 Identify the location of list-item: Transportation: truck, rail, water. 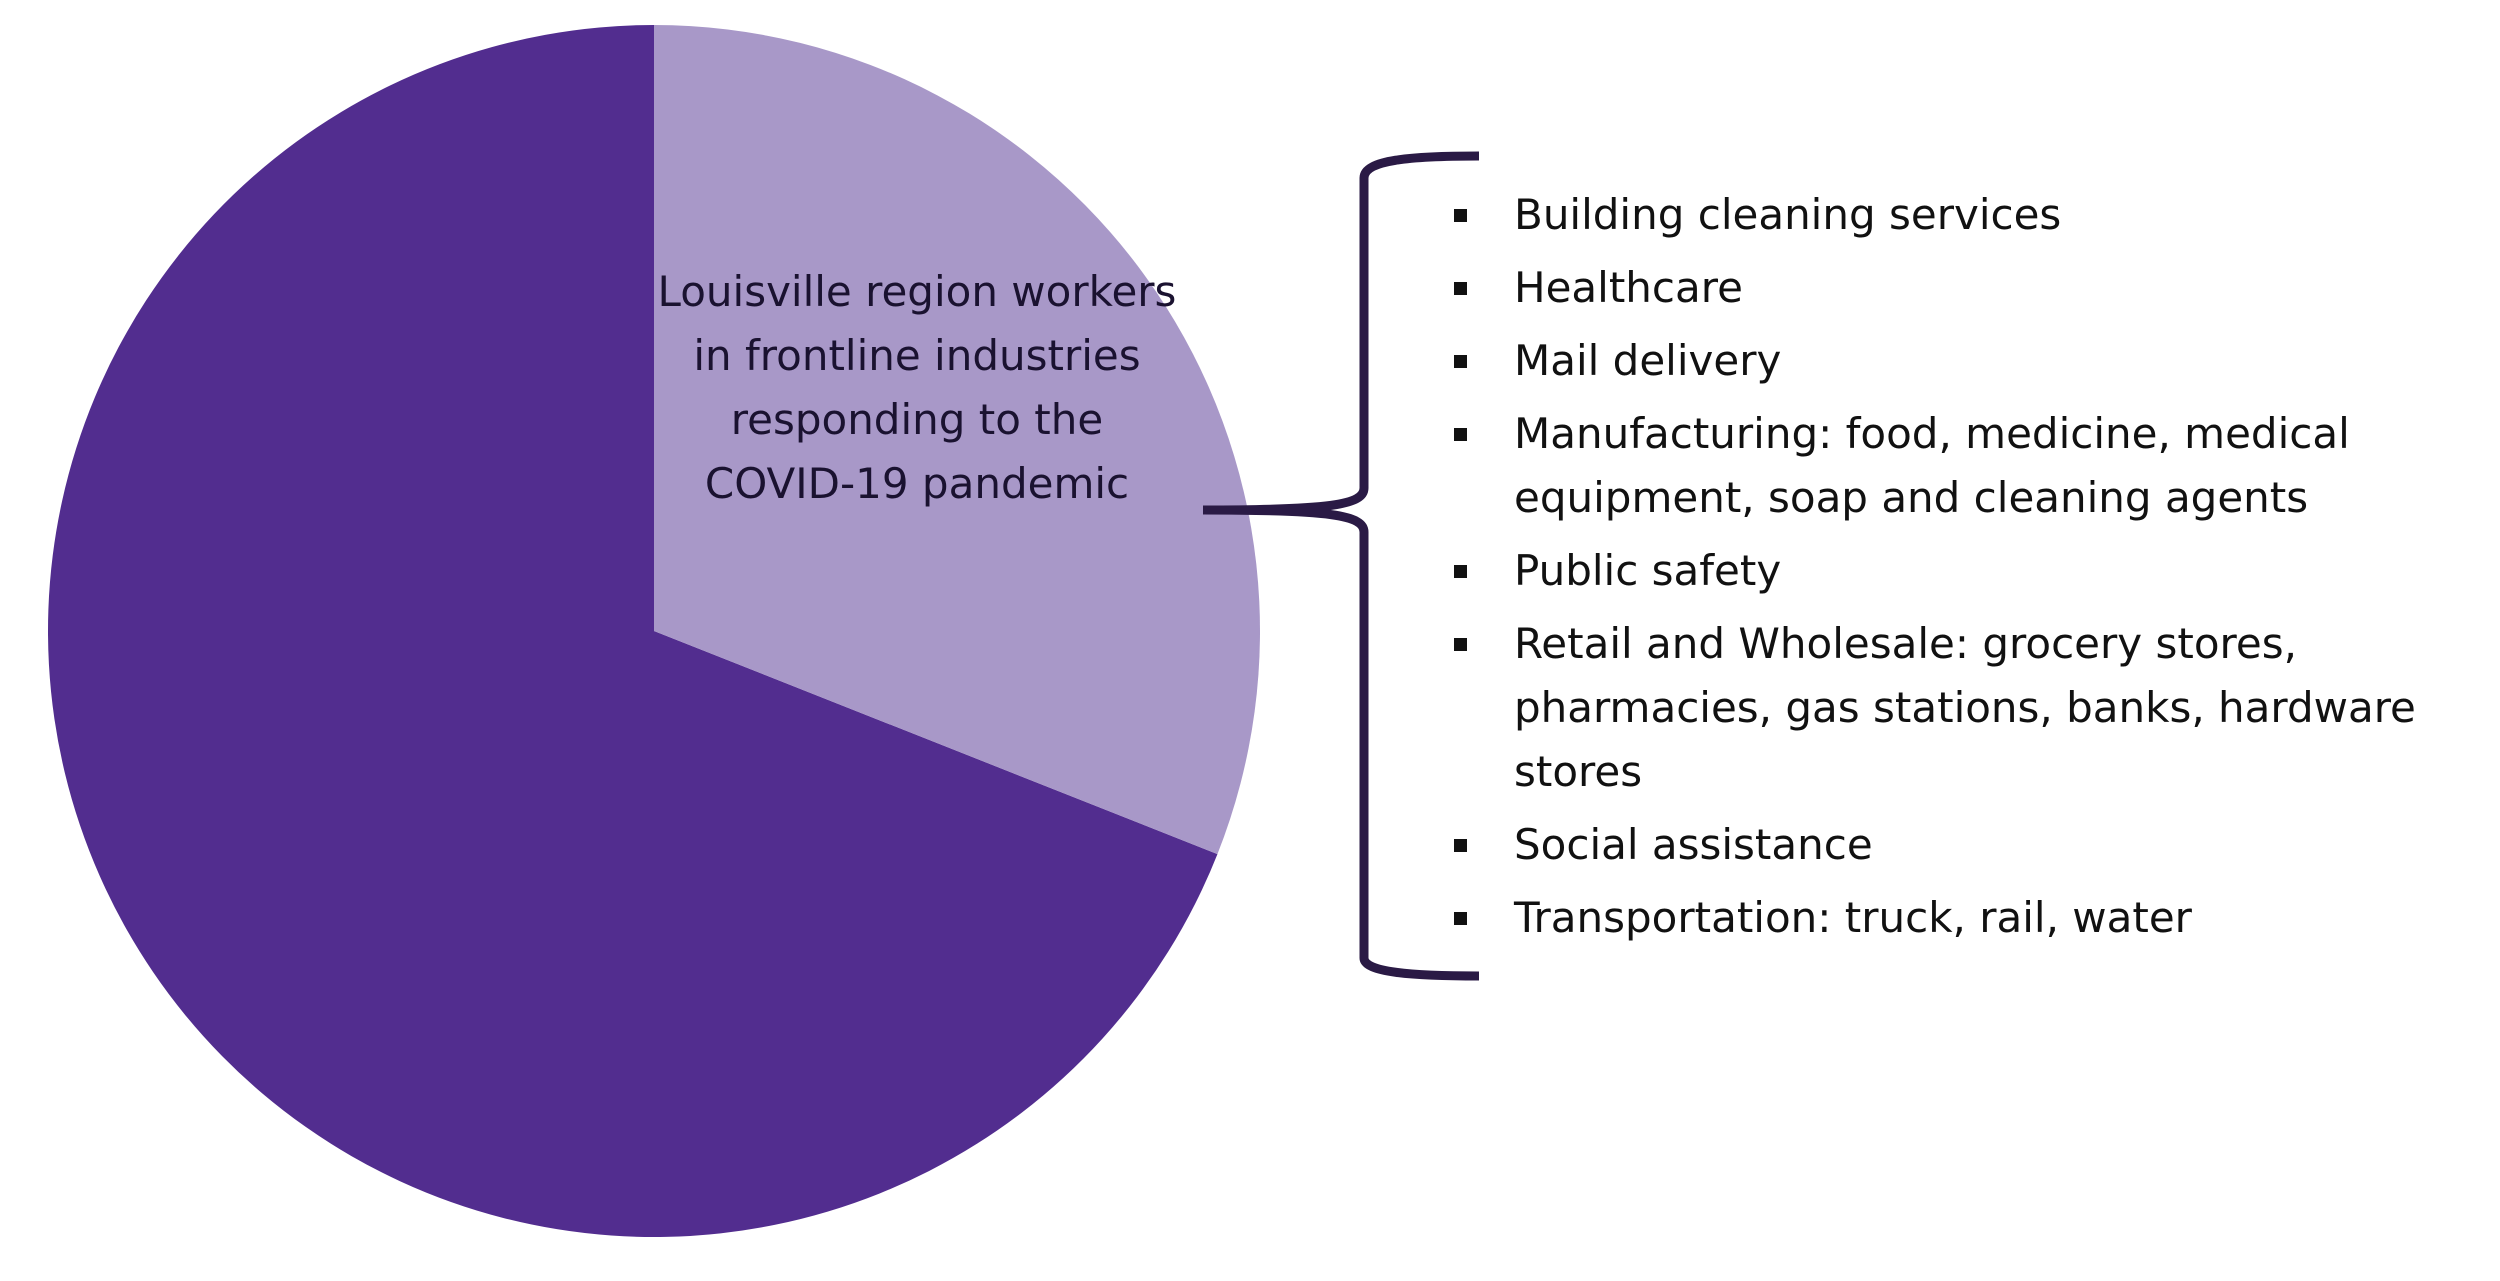
(1955, 918).